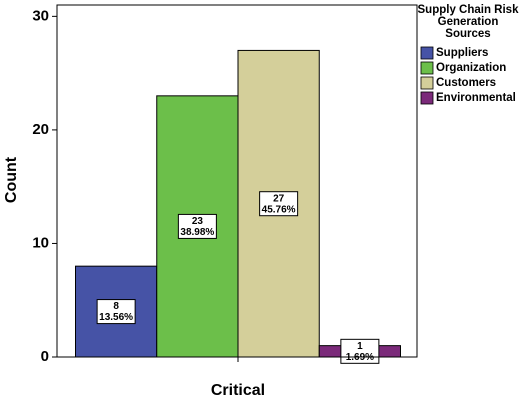  What do you see at coordinates (462, 53) in the screenshot?
I see `legend-label: Suppliers` at bounding box center [462, 53].